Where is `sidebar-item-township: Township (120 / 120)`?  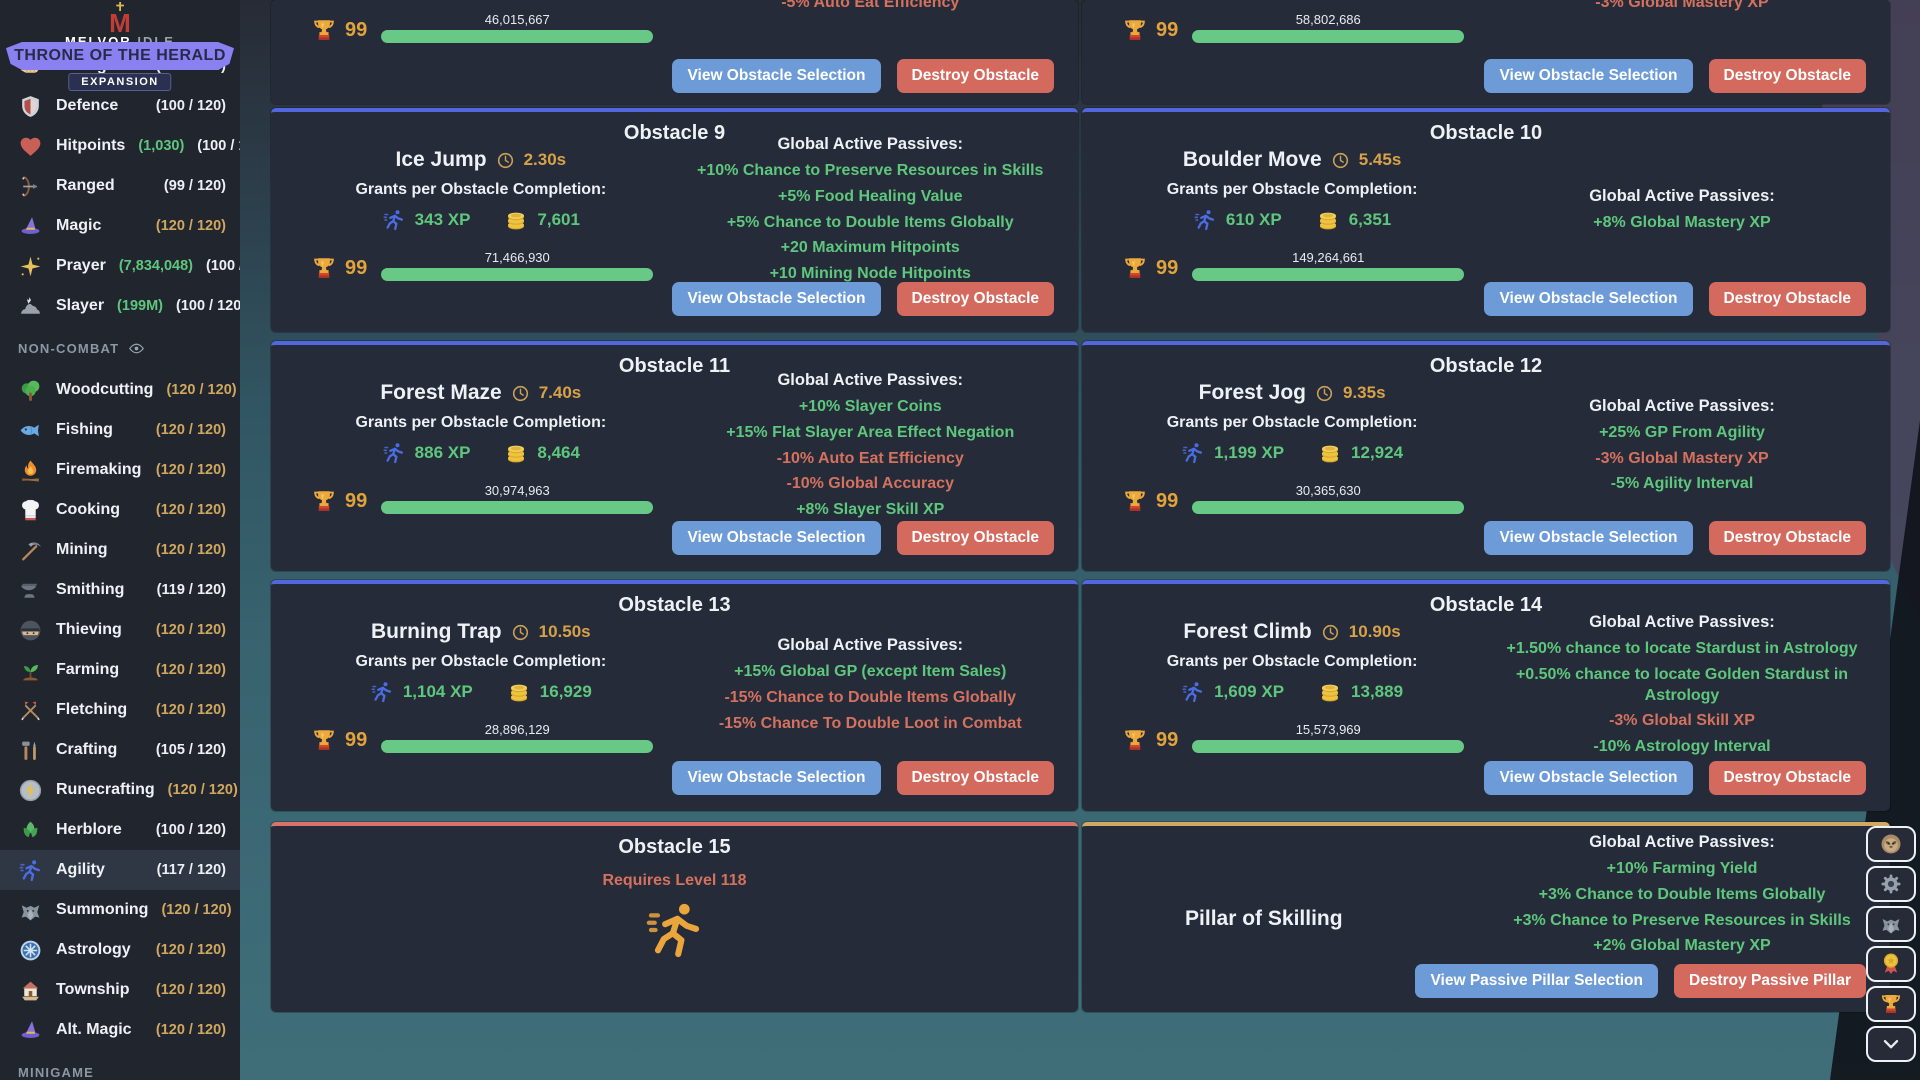 sidebar-item-township: Township (120 / 120) is located at coordinates (120, 990).